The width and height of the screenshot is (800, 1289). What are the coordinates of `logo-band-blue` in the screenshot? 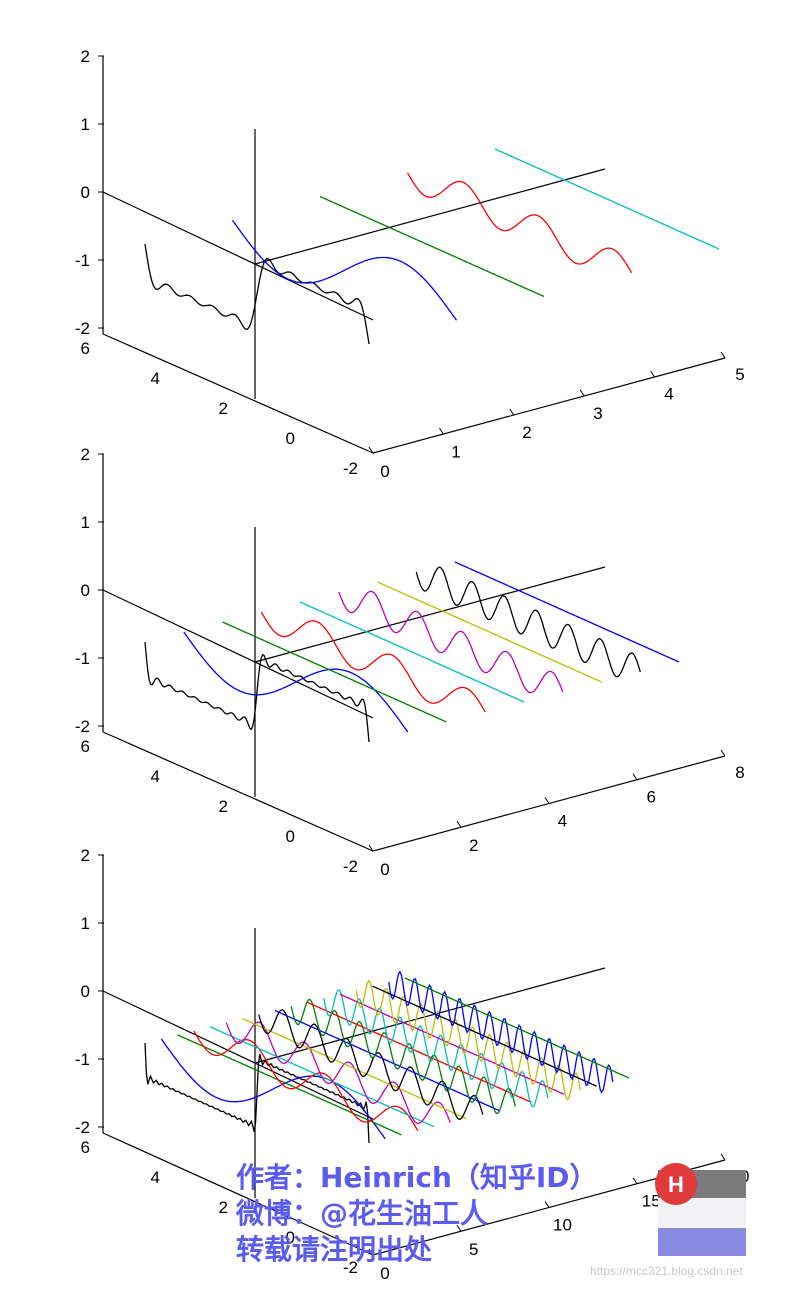 It's located at (702, 1242).